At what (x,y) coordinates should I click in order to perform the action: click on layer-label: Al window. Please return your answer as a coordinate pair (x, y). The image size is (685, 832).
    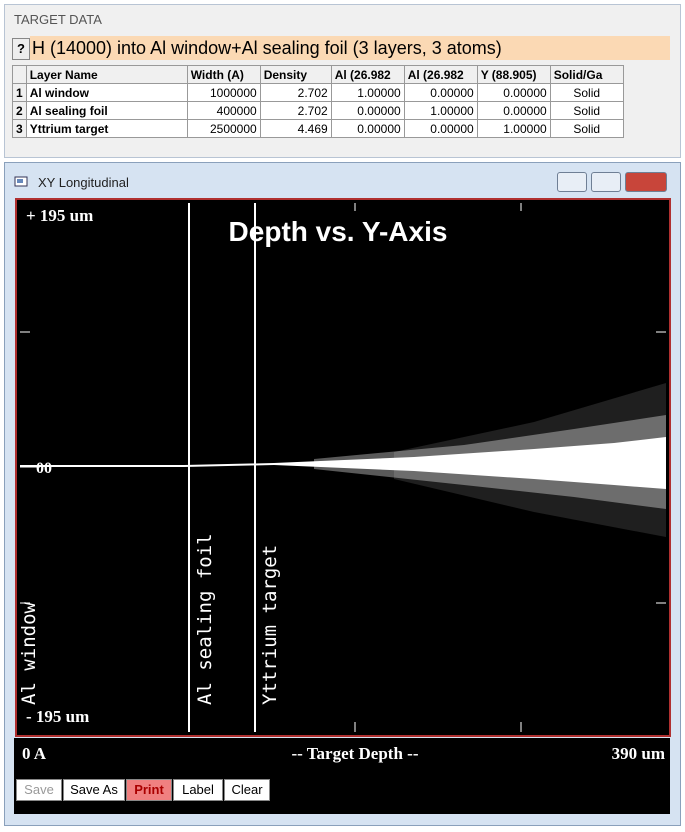
    Looking at the image, I should click on (29, 653).